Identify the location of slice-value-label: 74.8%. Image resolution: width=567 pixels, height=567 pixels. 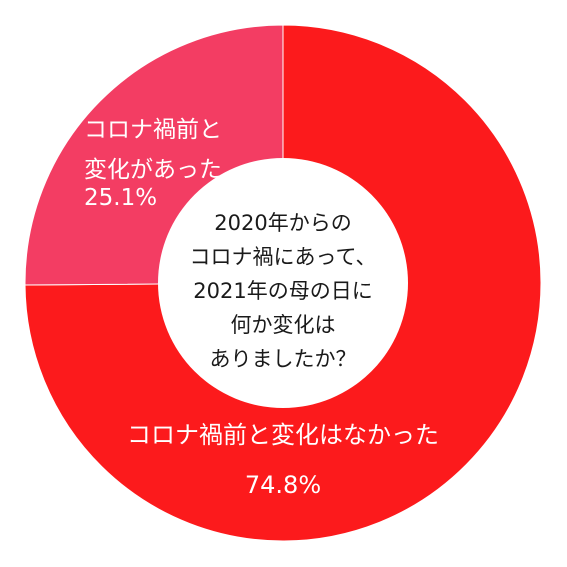
(283, 485).